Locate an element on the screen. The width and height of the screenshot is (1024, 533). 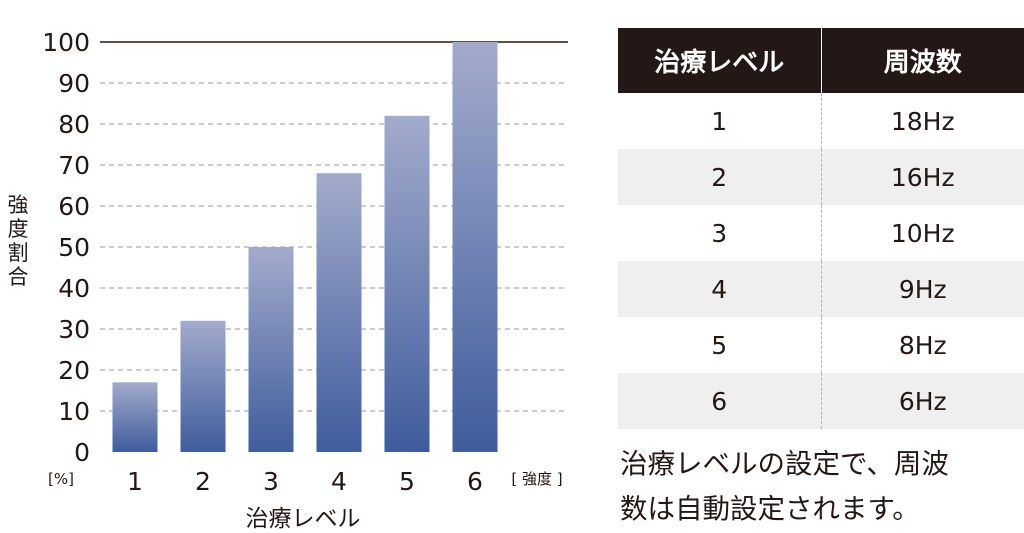
y-tick-label: 10 is located at coordinates (74, 411).